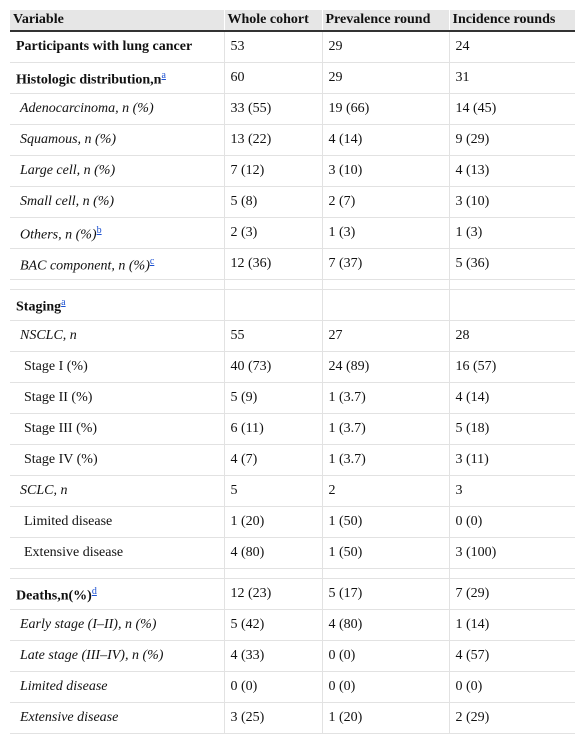  What do you see at coordinates (512, 47) in the screenshot?
I see `value-cell: 24` at bounding box center [512, 47].